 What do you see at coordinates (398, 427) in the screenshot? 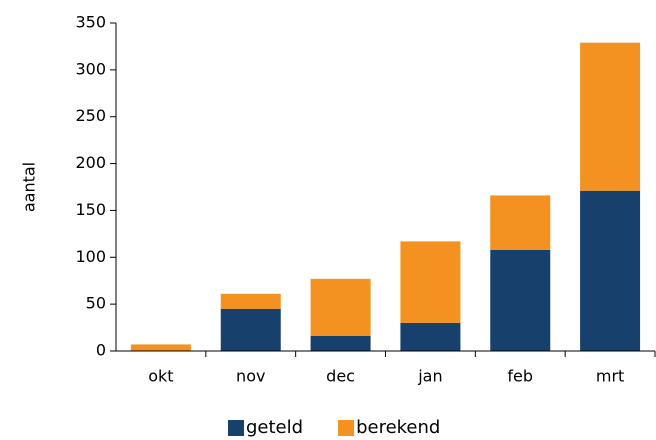
I see `legend-label: berekend` at bounding box center [398, 427].